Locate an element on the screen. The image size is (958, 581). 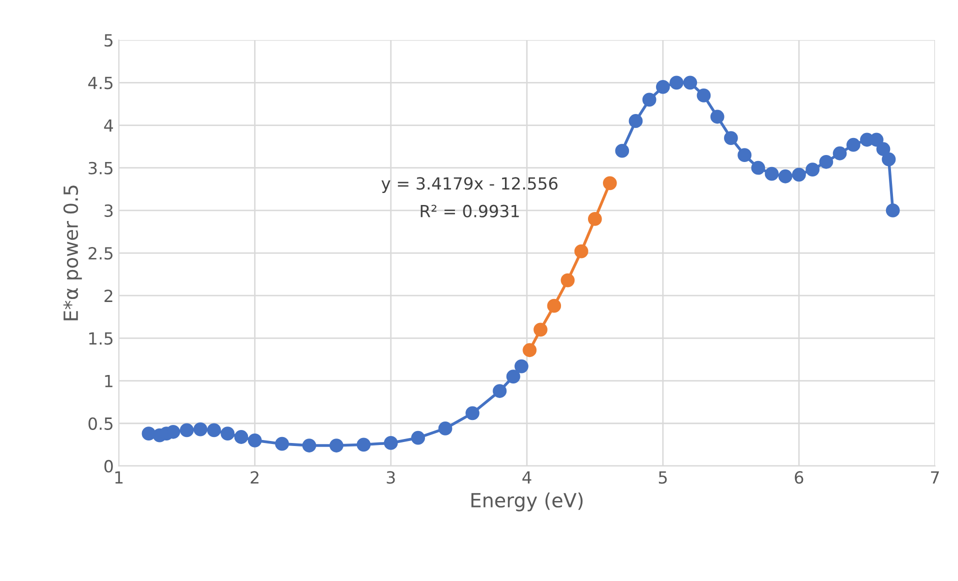
y-tick-label: 0 is located at coordinates (108, 466).